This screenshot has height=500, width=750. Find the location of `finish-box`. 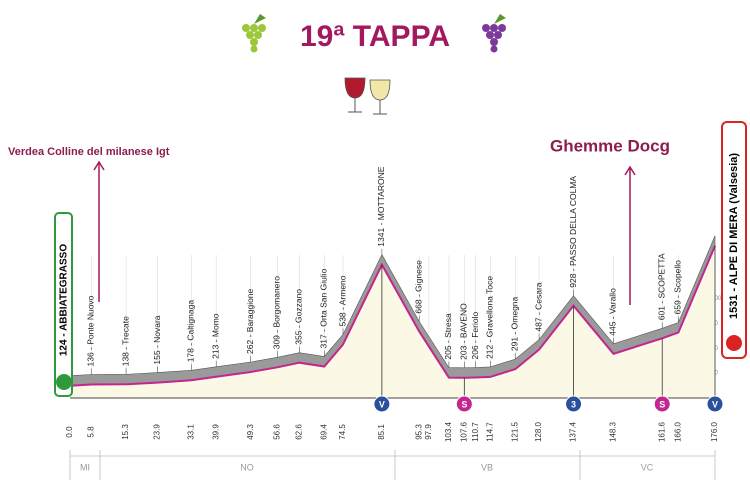

finish-box is located at coordinates (734, 240).